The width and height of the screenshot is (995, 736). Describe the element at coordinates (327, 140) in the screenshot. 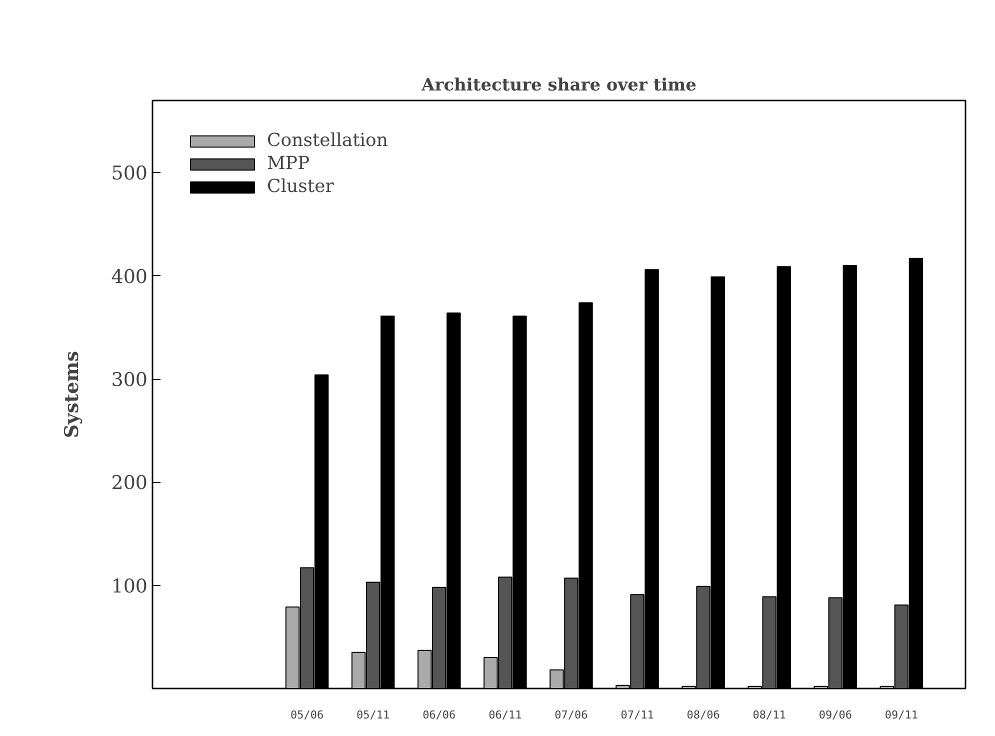

I see `legend-label: Constellation` at that location.